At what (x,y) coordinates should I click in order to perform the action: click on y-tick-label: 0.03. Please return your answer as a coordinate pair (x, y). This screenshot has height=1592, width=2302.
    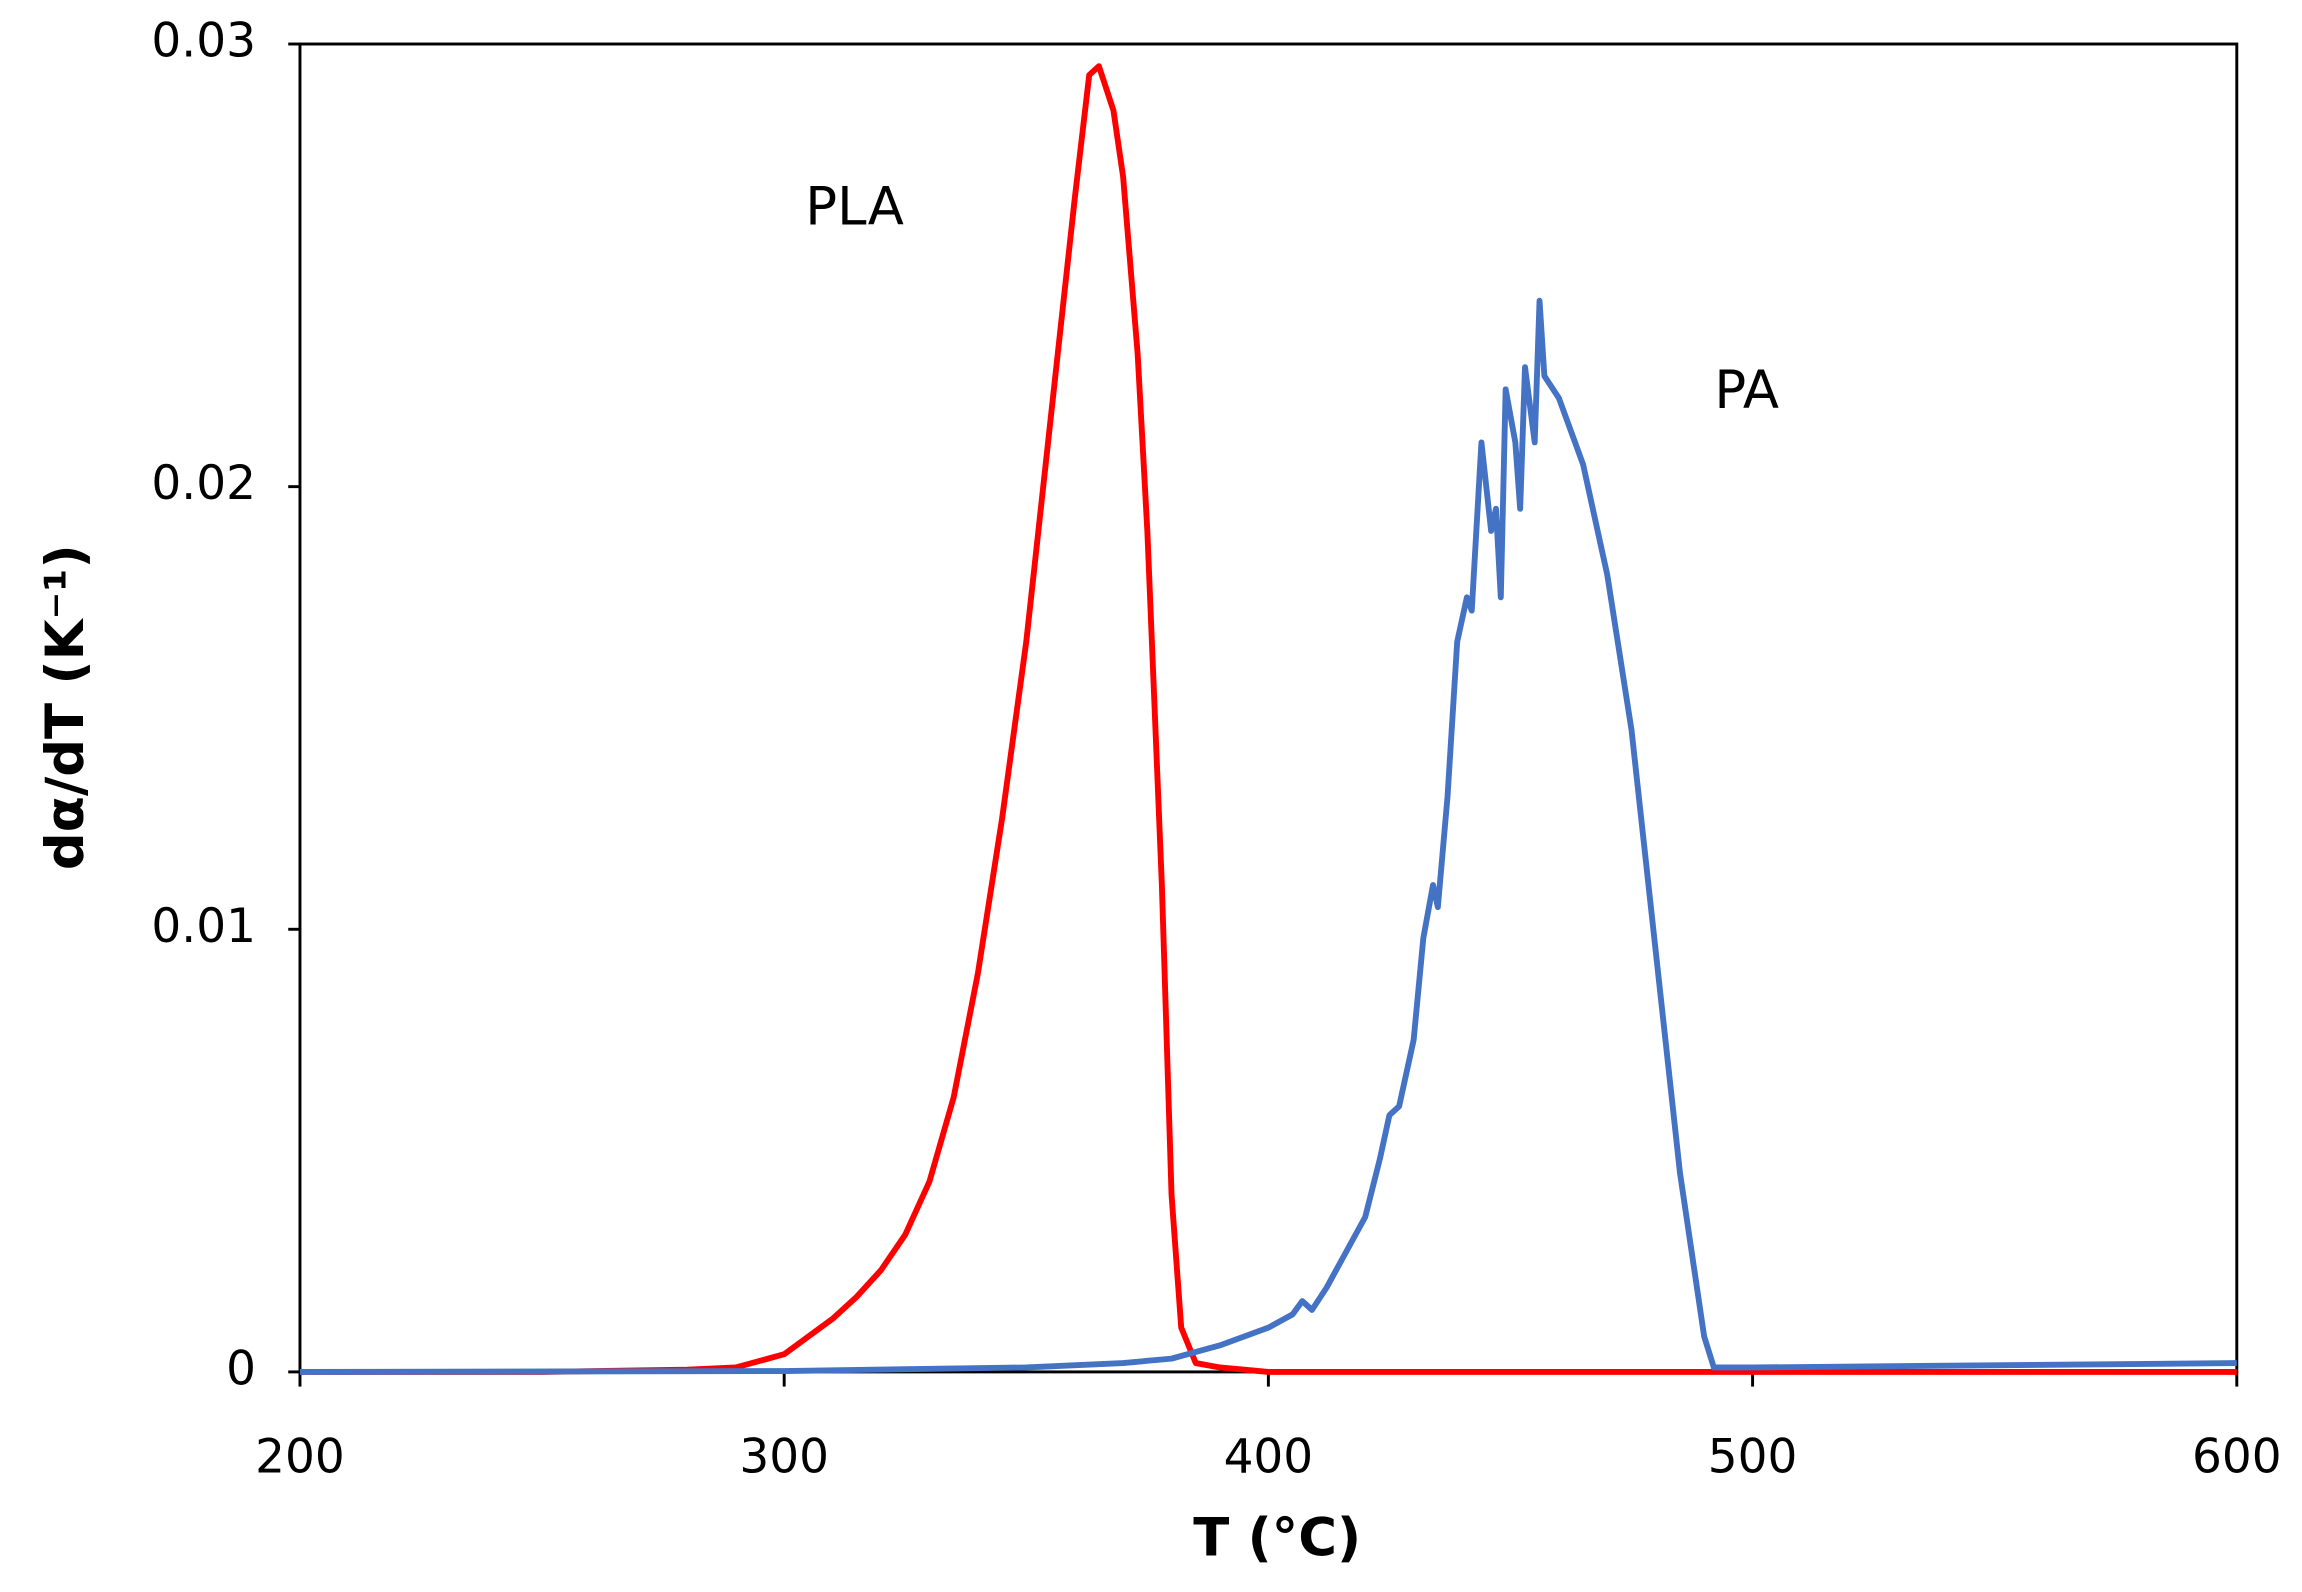
    Looking at the image, I should click on (203, 41).